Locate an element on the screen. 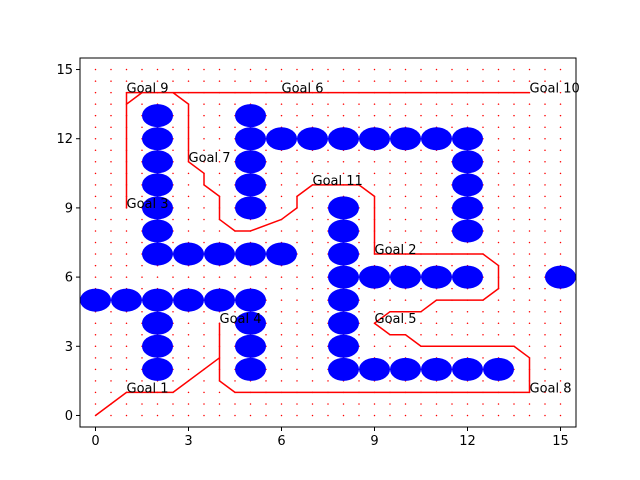  goal-label: Goal 5 is located at coordinates (396, 319).